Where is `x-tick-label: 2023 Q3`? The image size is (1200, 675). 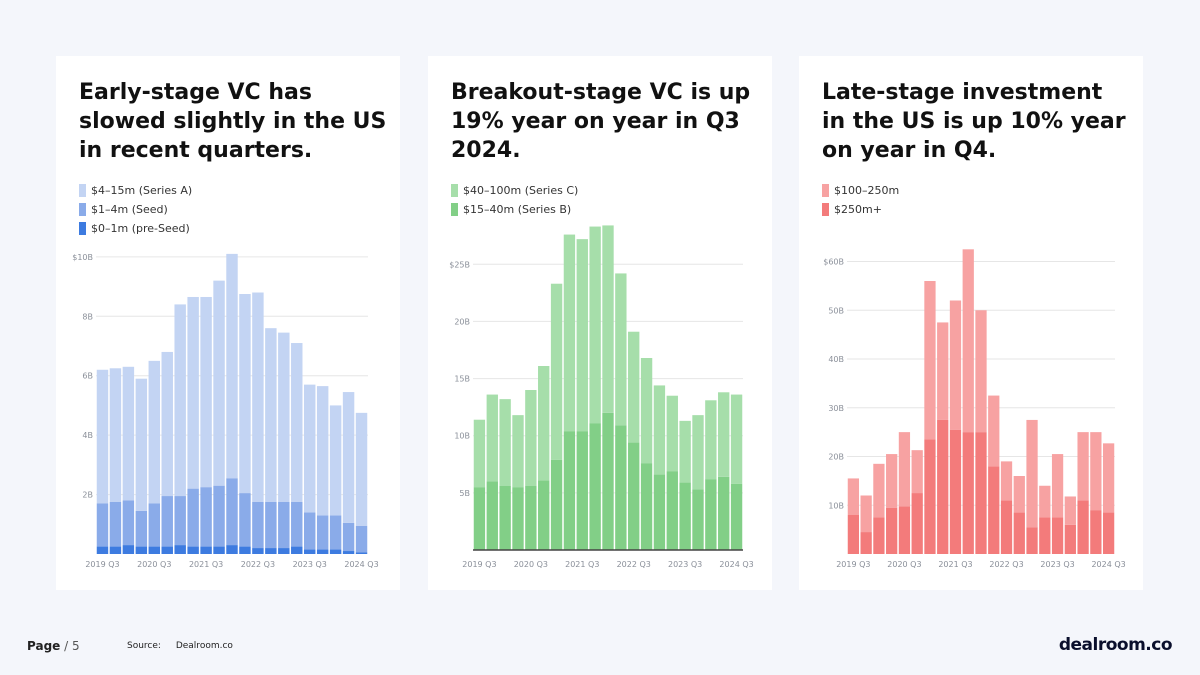
x-tick-label: 2023 Q3 is located at coordinates (310, 564).